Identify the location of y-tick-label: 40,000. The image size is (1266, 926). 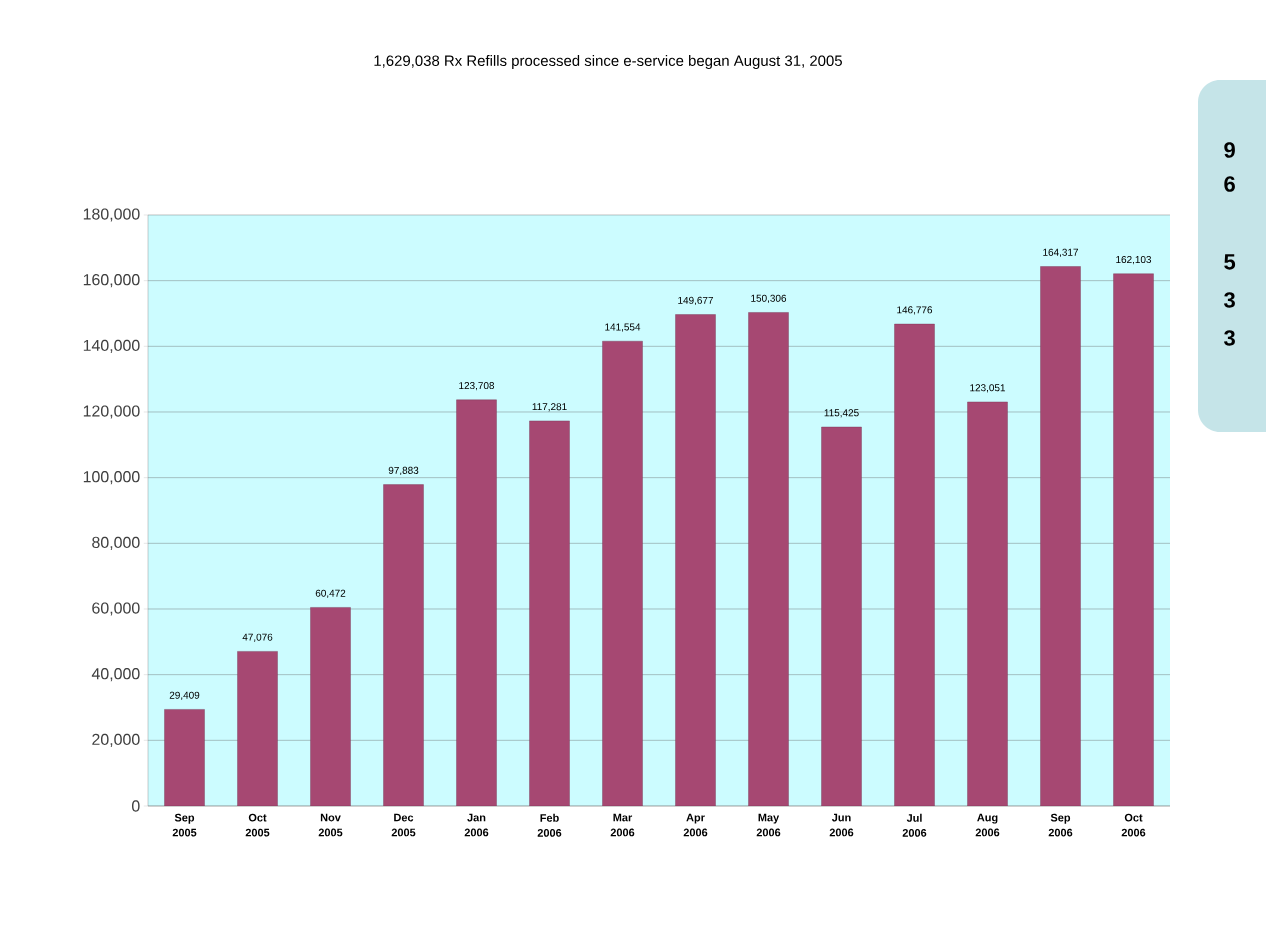
(115, 675).